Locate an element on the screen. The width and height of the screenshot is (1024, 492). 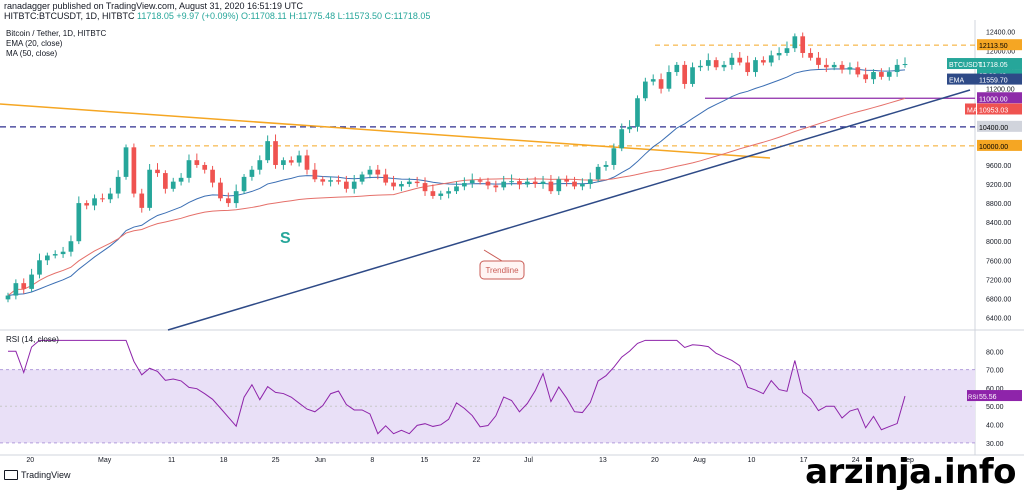
annotation-s: S is located at coordinates (285, 238).